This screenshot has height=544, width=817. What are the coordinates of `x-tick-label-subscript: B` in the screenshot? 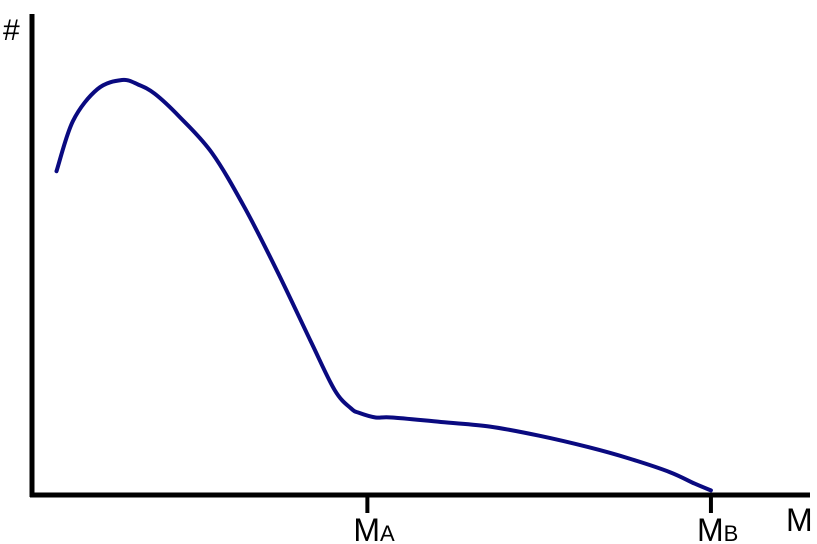 It's located at (731, 532).